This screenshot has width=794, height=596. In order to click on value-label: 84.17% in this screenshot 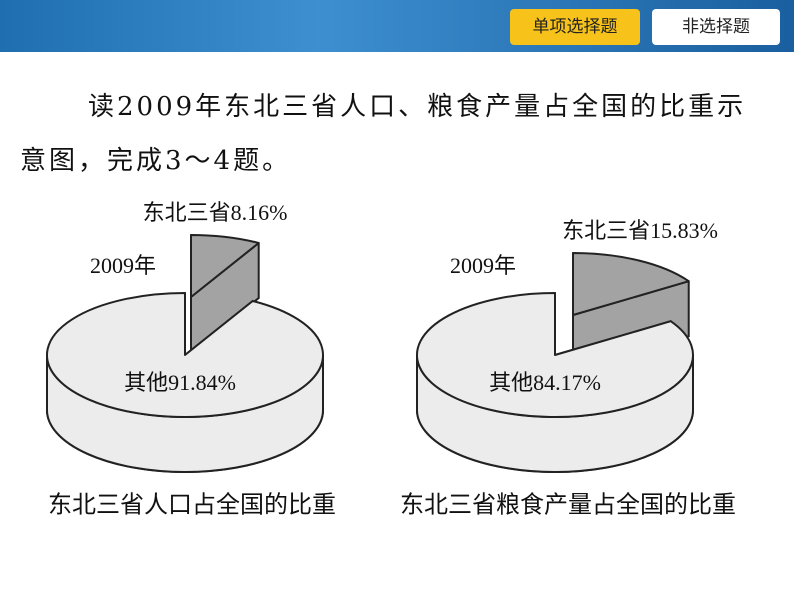, I will do `click(567, 382)`.